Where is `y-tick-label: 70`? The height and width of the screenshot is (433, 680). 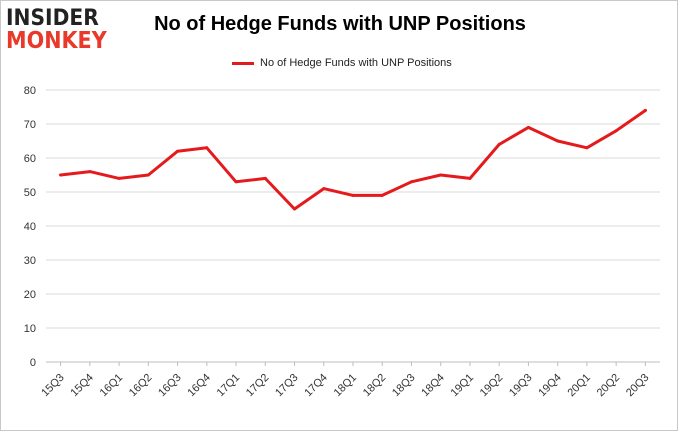 y-tick-label: 70 is located at coordinates (30, 125).